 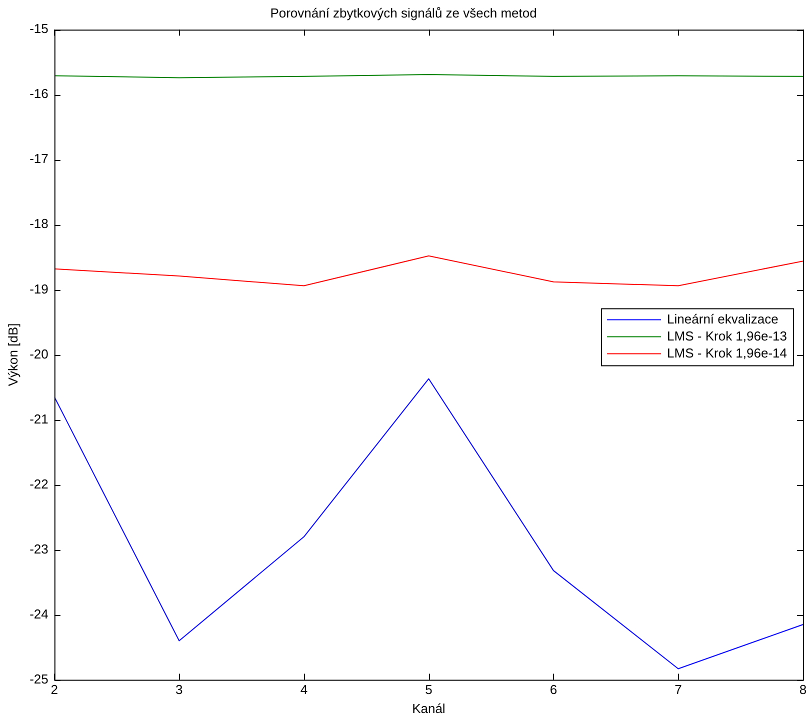 I want to click on y-tick-label: -19, so click(x=39, y=288).